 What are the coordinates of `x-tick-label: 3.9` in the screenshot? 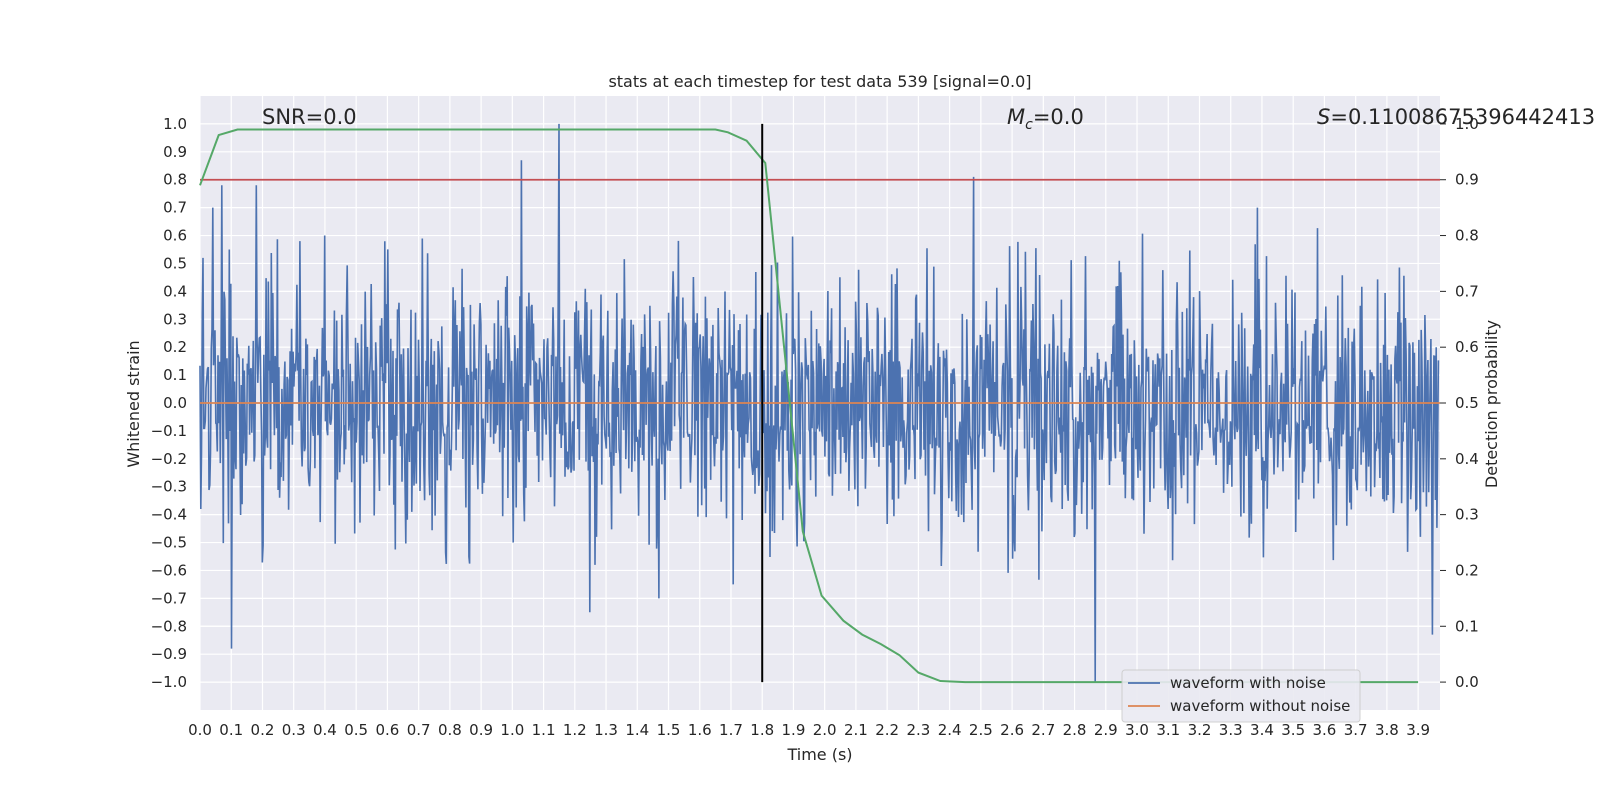 It's located at (1418, 730).